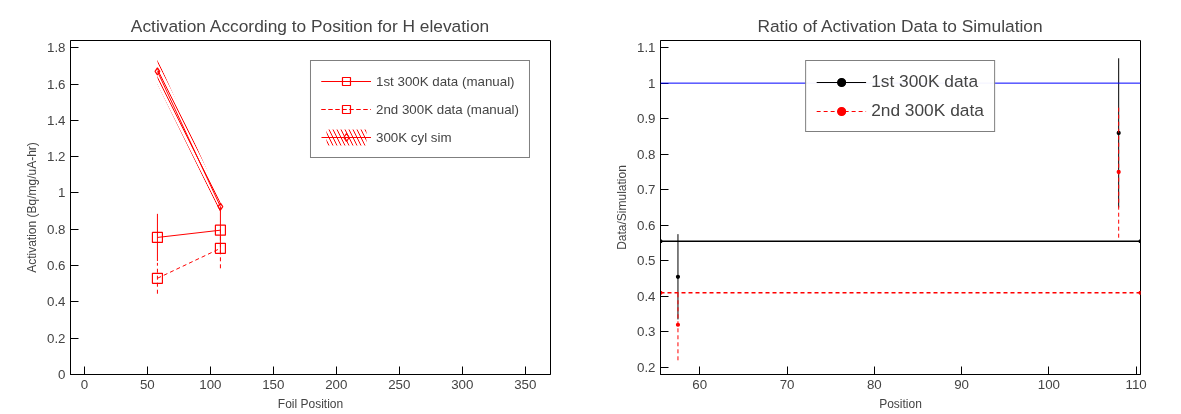 The height and width of the screenshot is (414, 1181). Describe the element at coordinates (525, 384) in the screenshot. I see `x-tick-label: 350` at that location.